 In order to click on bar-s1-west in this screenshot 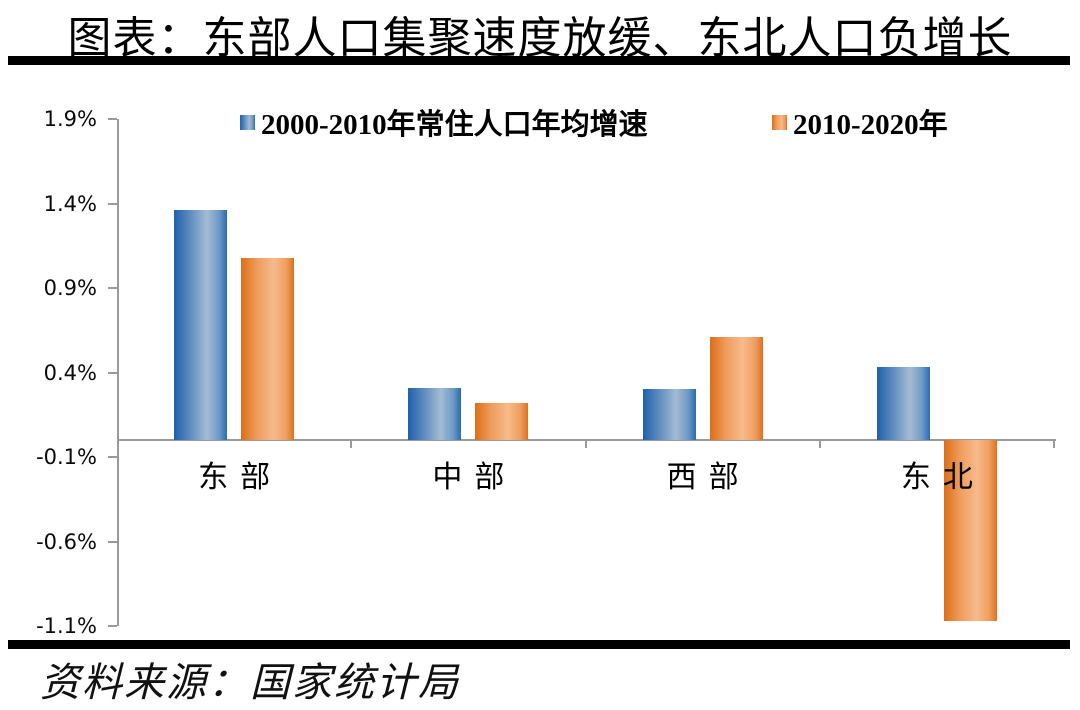, I will do `click(736, 389)`.